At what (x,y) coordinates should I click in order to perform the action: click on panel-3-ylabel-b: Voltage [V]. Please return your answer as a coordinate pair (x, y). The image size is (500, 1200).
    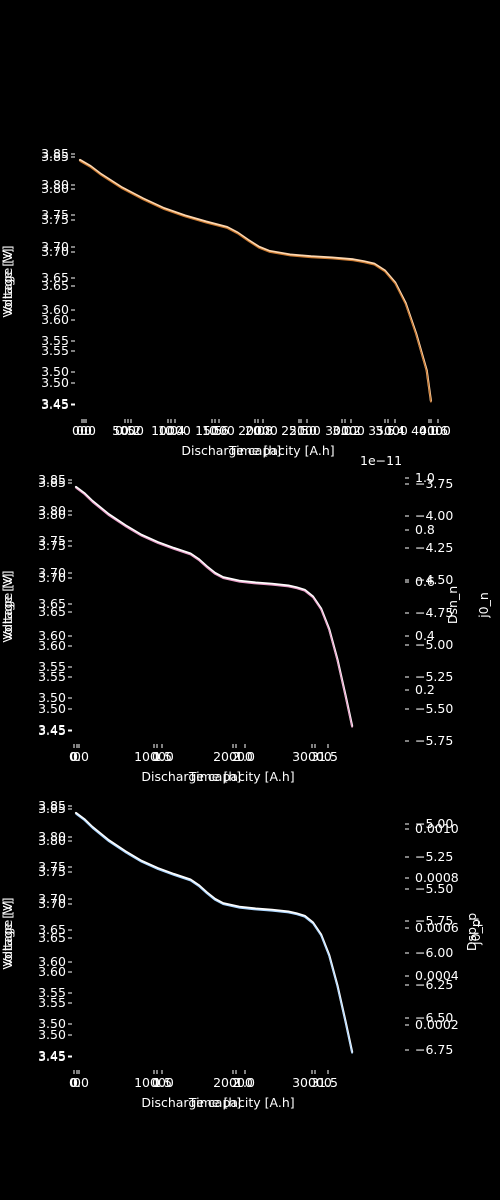
    Looking at the image, I should click on (7, 934).